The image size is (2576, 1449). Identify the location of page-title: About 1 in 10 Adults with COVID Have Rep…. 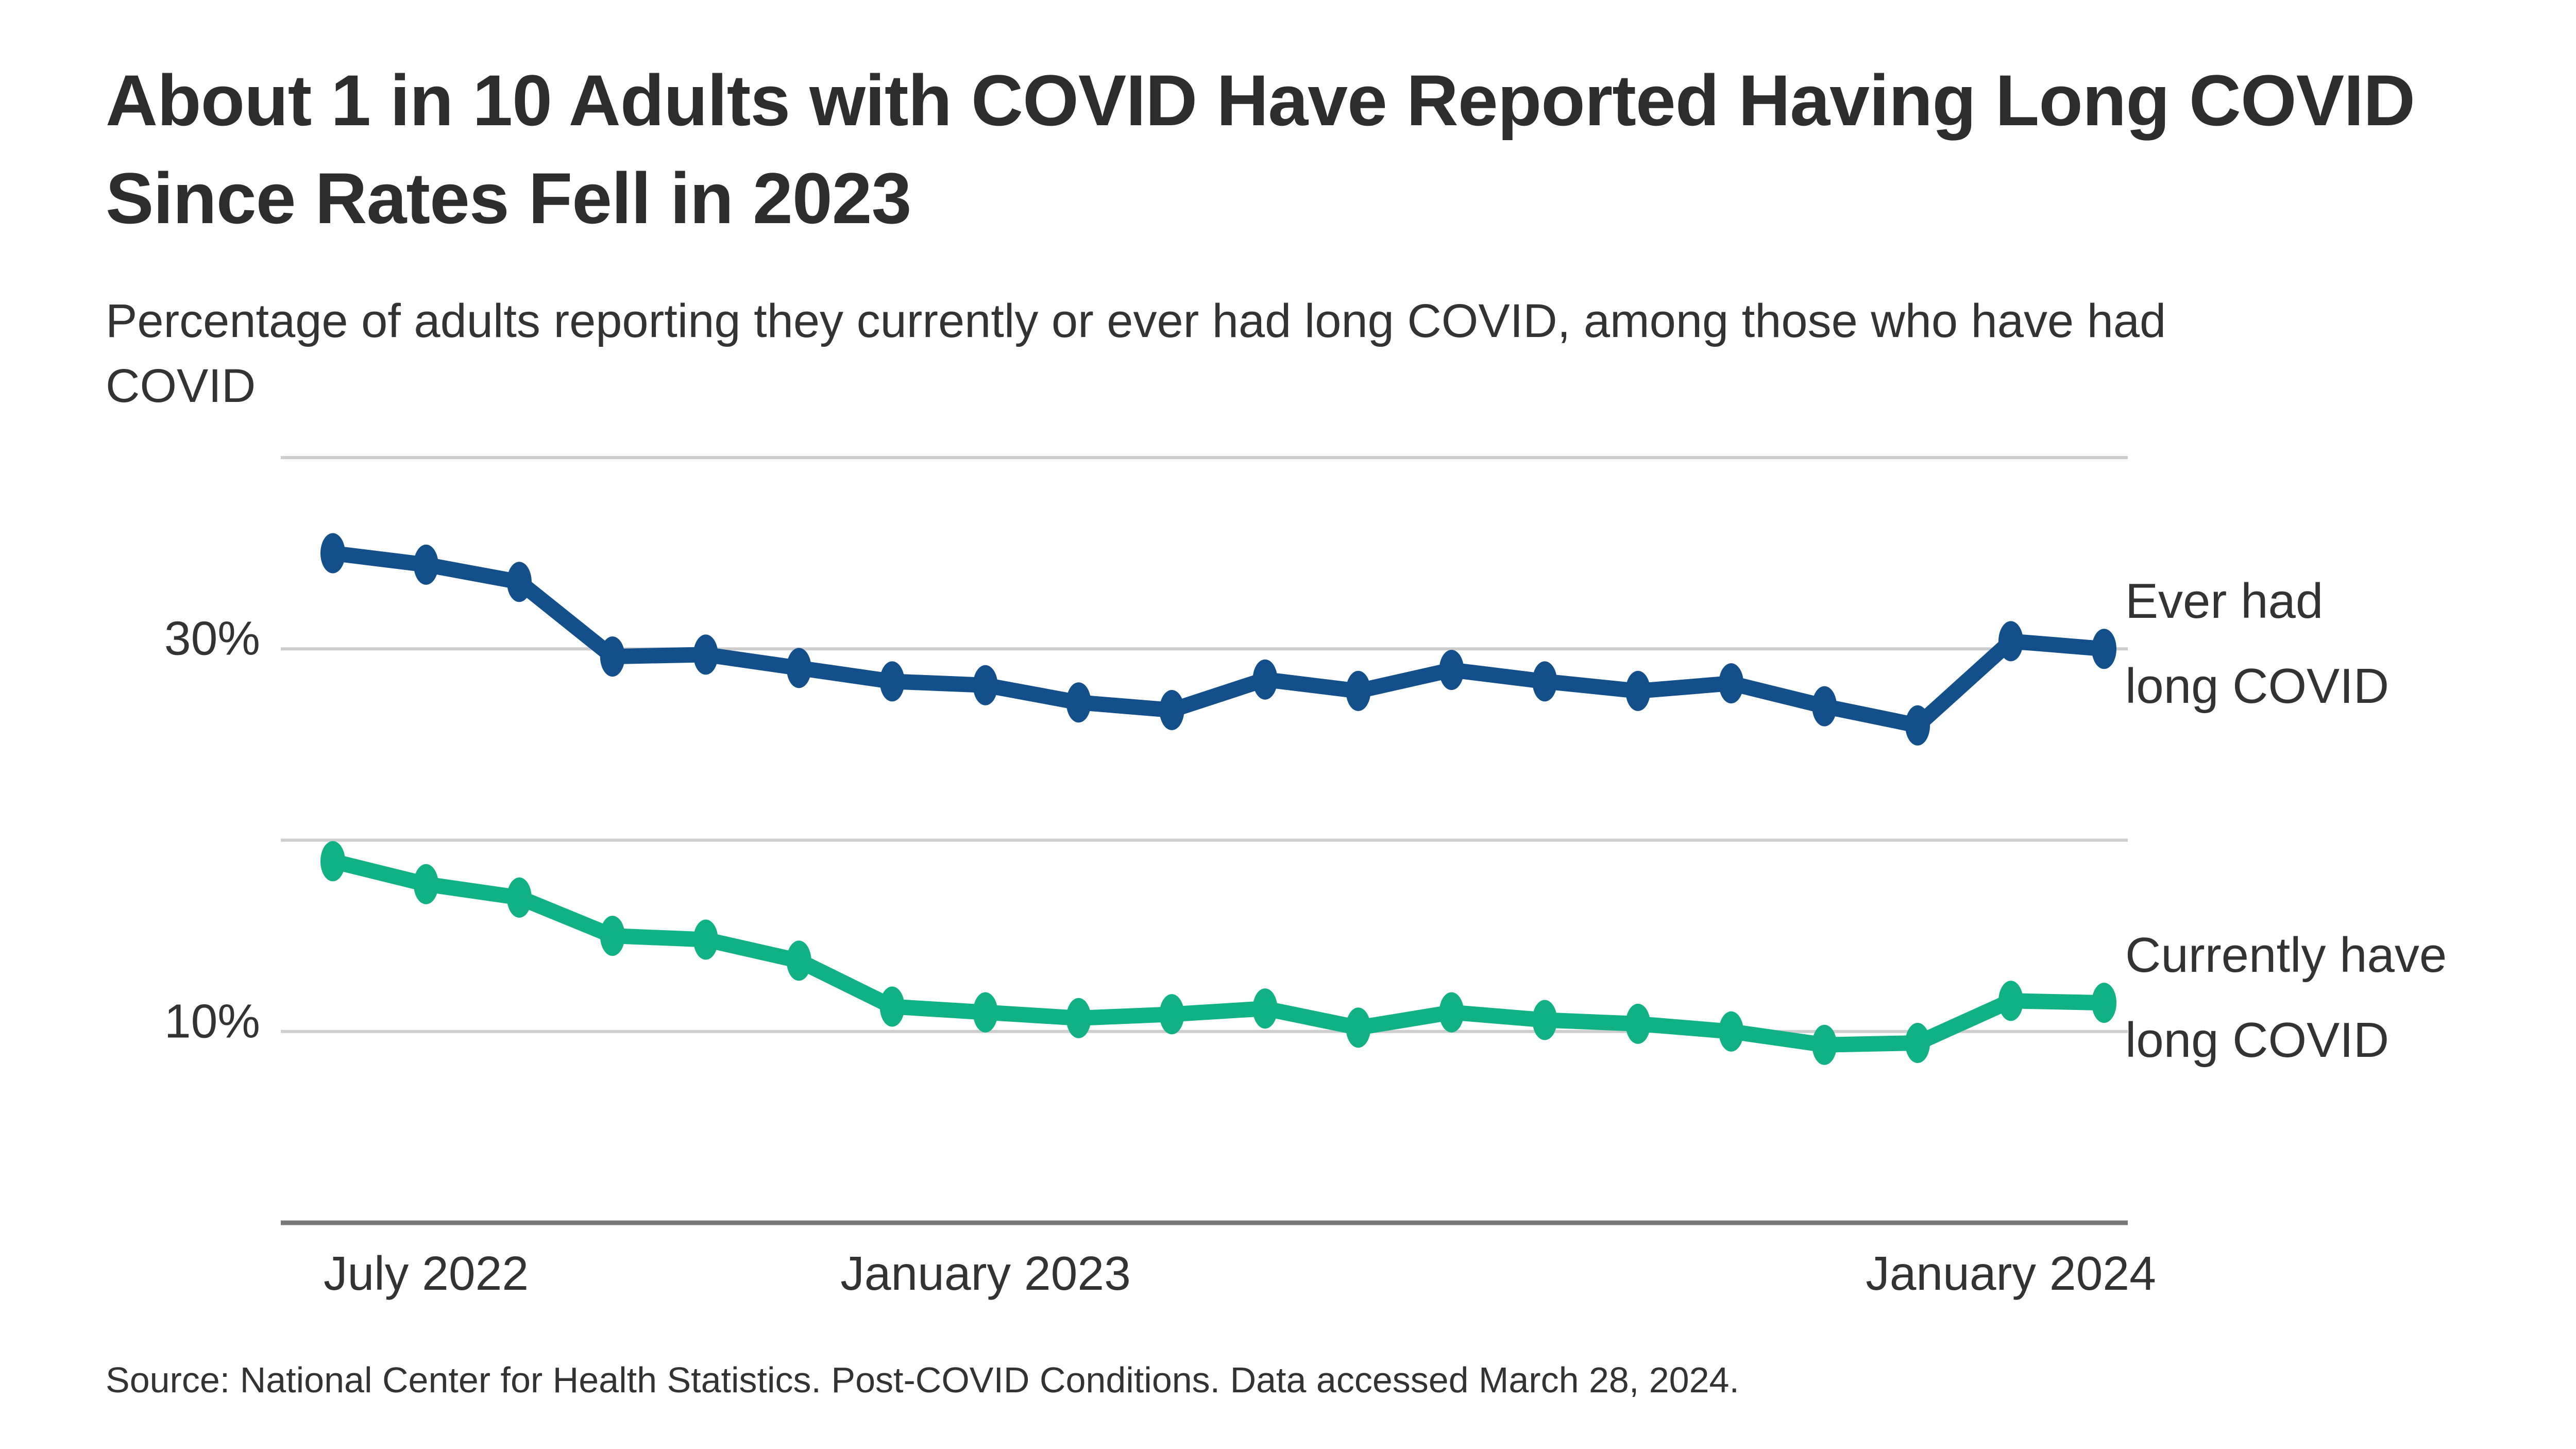
(1261, 149).